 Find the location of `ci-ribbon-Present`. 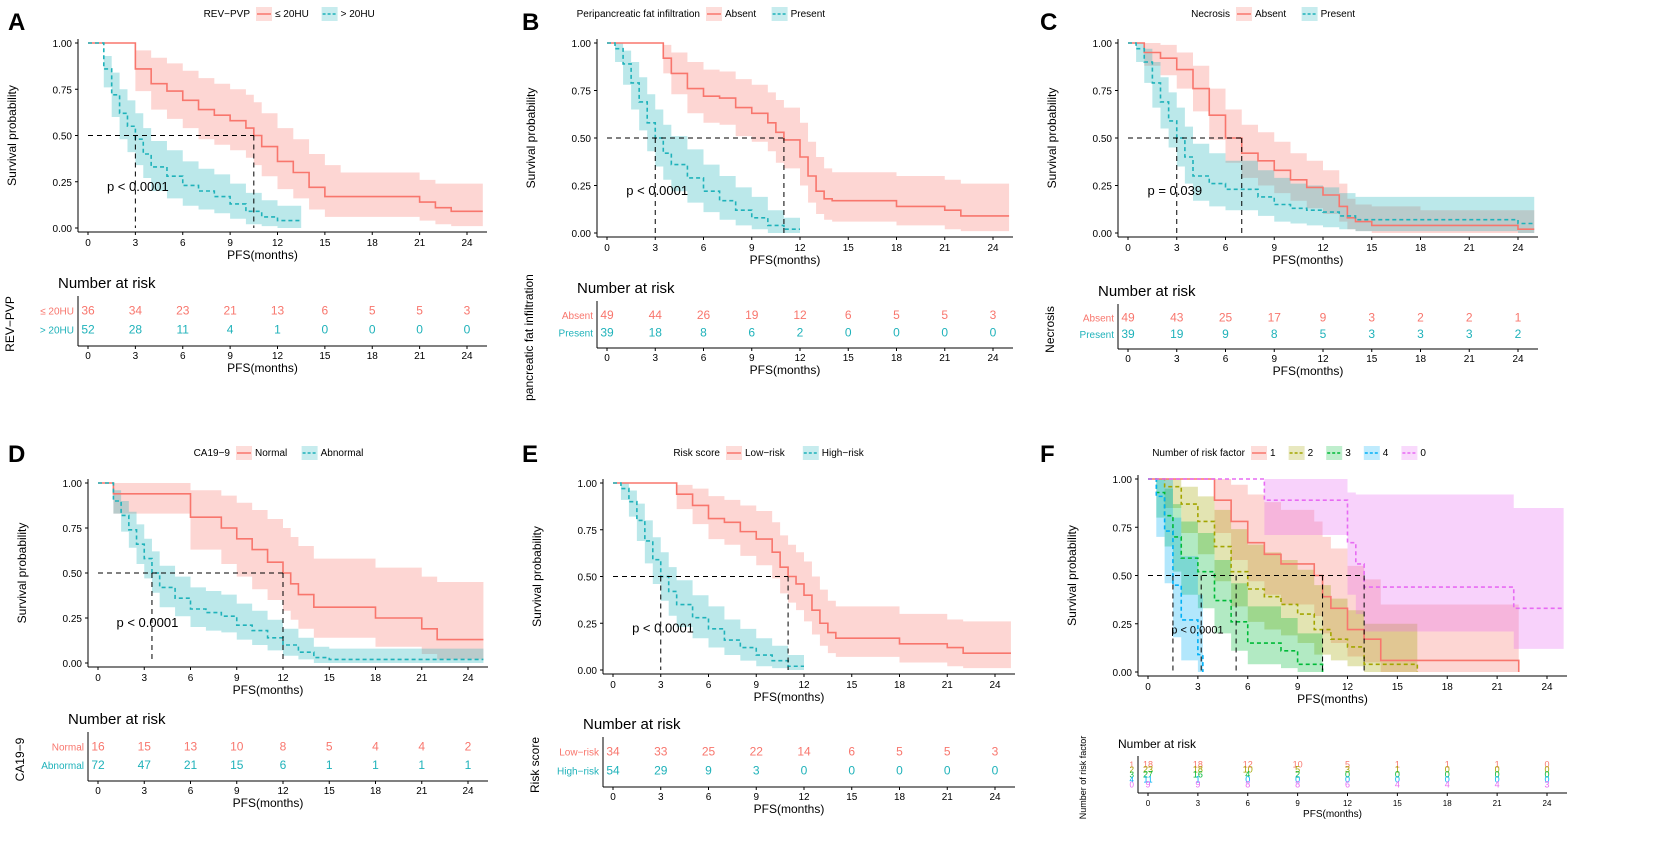

ci-ribbon-Present is located at coordinates (703, 138).